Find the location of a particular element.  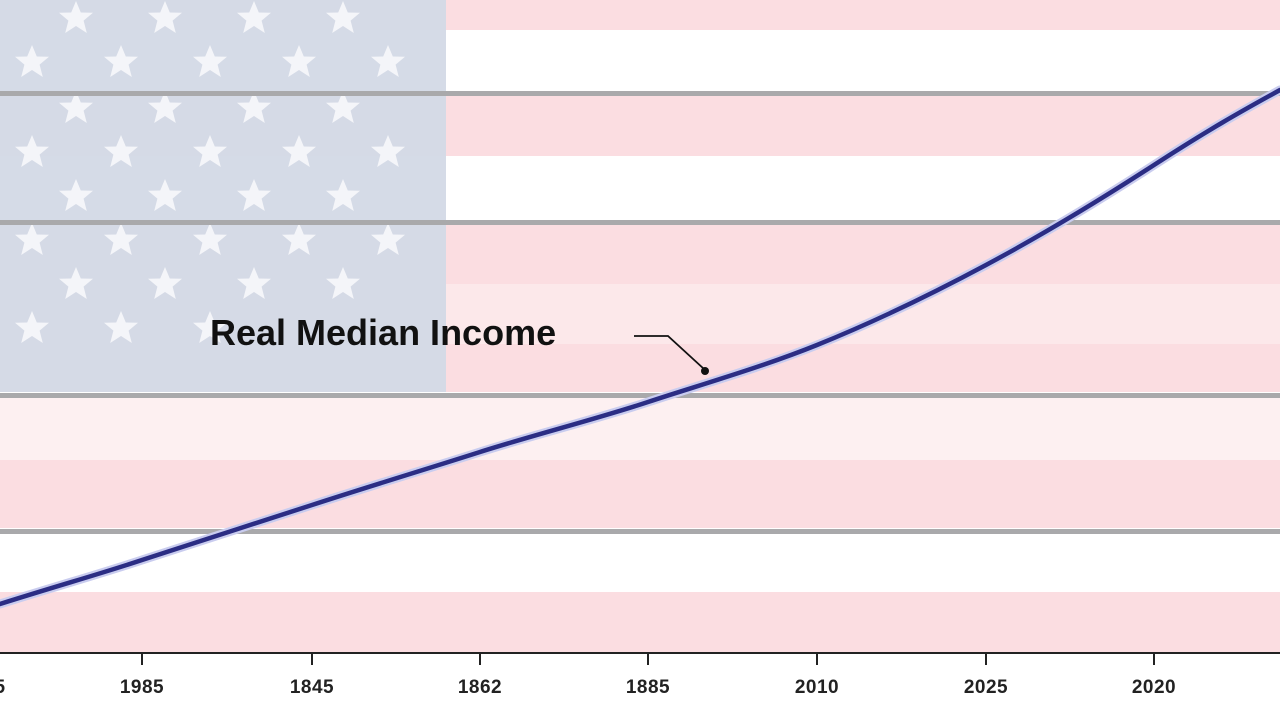

series-annotation-label: Real Median Income is located at coordinates (383, 332).